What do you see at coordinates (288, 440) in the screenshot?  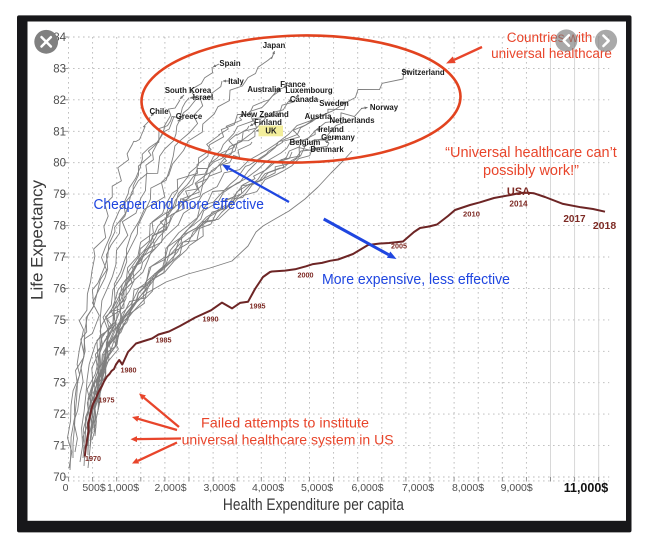 I see `svg-text:universal healthcare system in: universal healthcare system in US` at bounding box center [288, 440].